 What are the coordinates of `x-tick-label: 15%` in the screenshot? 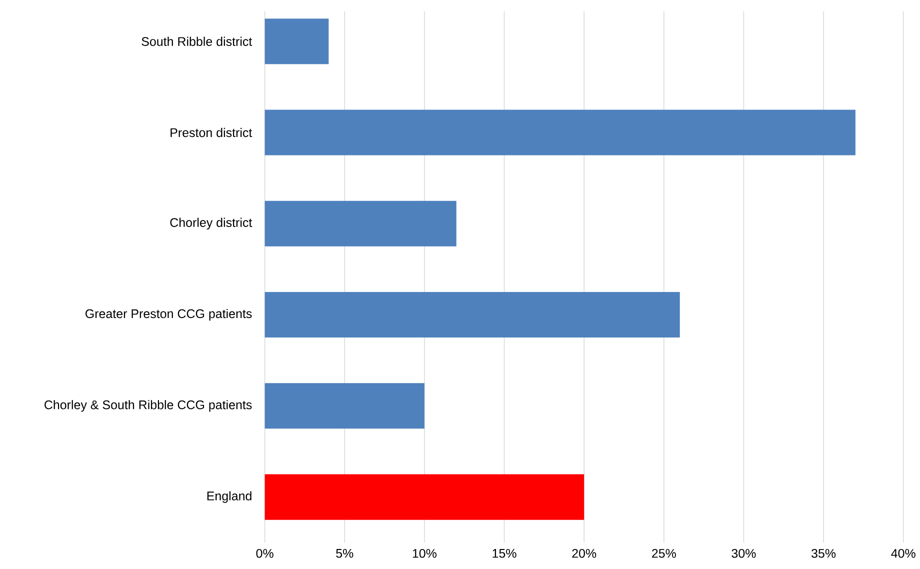 It's located at (504, 553).